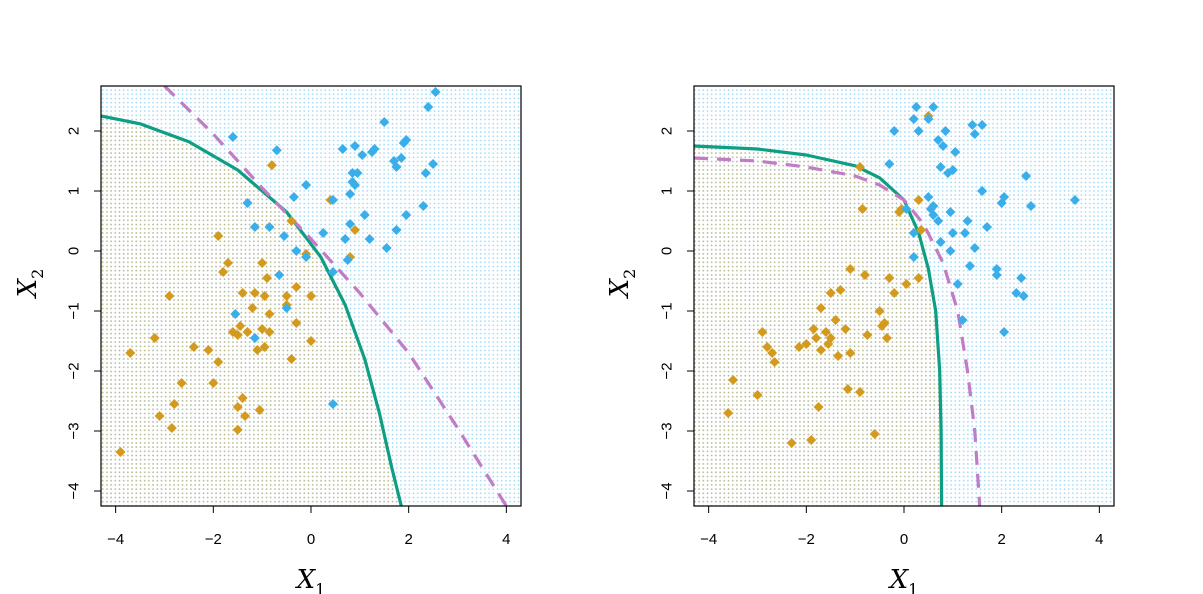  What do you see at coordinates (74, 251) in the screenshot?
I see `y-tick-label: 0` at bounding box center [74, 251].